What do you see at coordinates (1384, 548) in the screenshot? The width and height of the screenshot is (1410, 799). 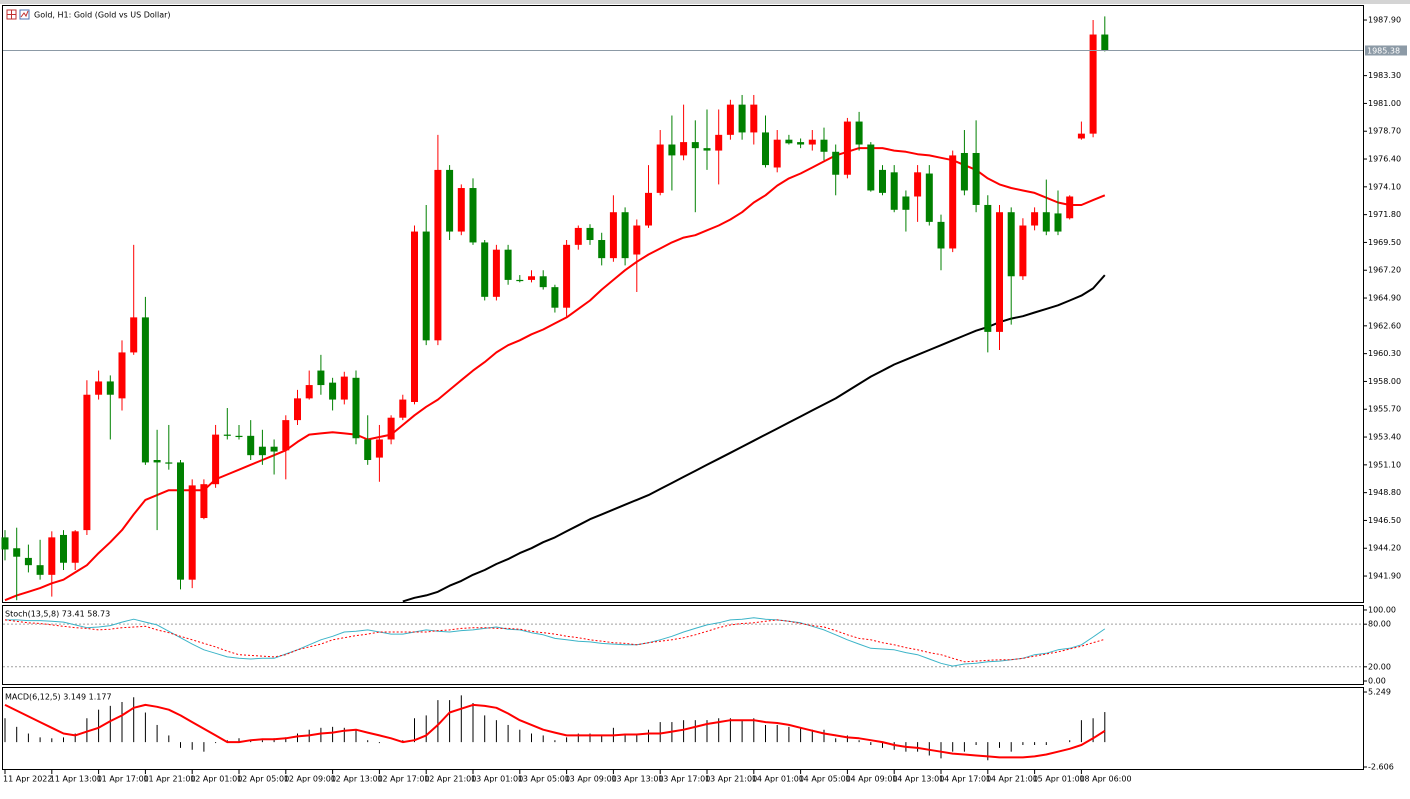 I see `y-tick-label: 1944.20` at bounding box center [1384, 548].